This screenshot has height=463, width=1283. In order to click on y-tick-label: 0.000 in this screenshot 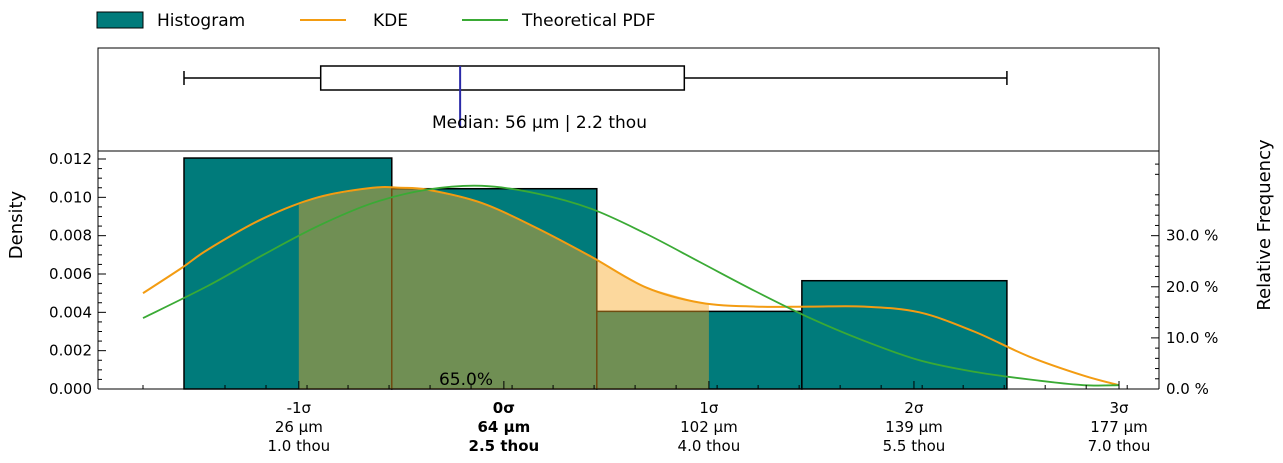, I will do `click(70, 389)`.